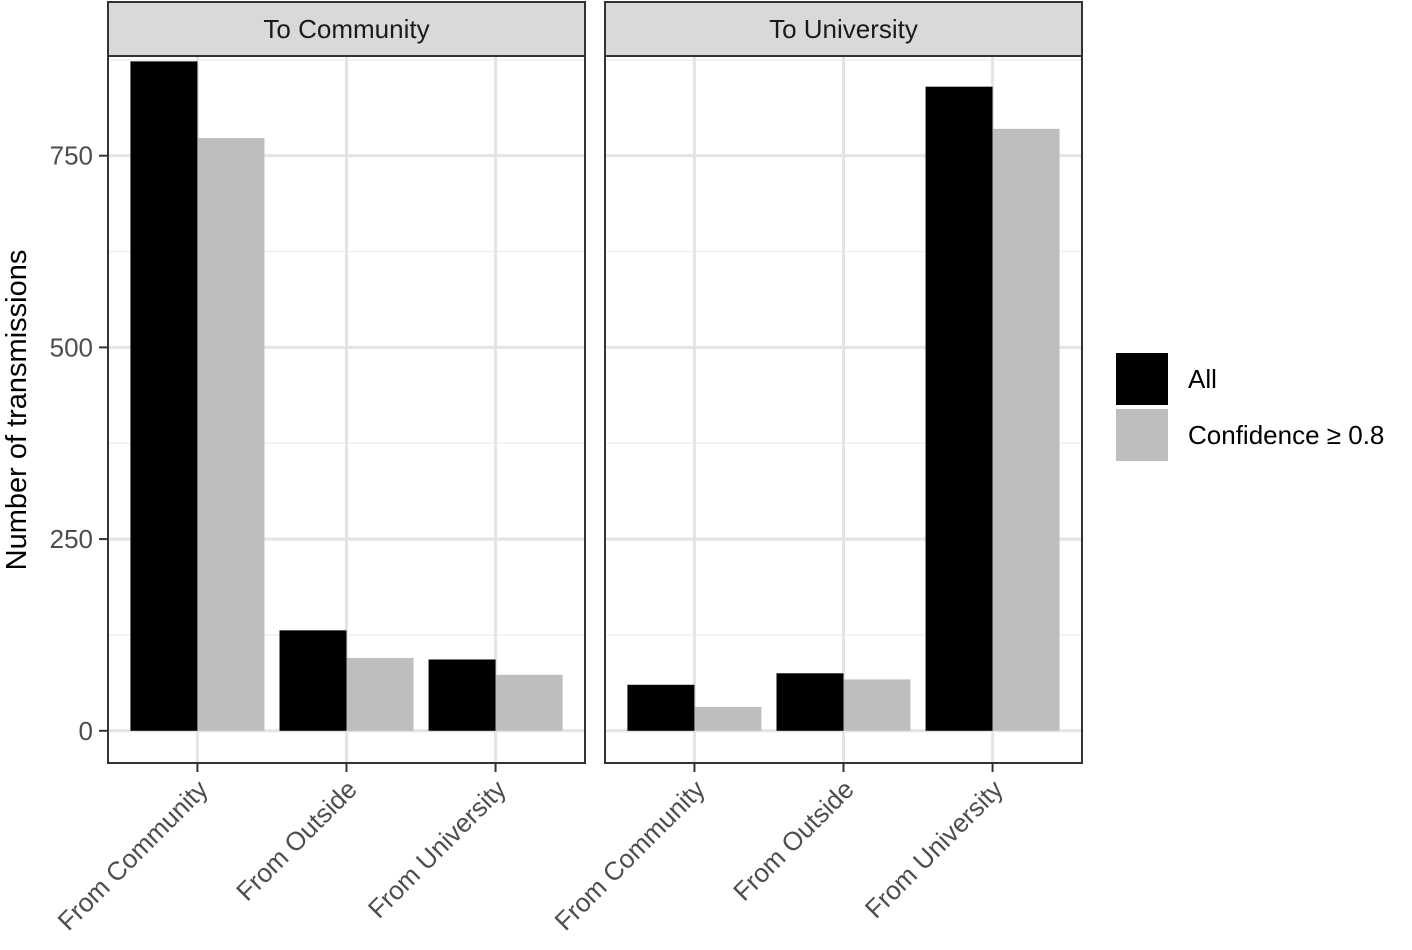 The width and height of the screenshot is (1412, 950). What do you see at coordinates (71, 156) in the screenshot?
I see `y-tick-label: 750` at bounding box center [71, 156].